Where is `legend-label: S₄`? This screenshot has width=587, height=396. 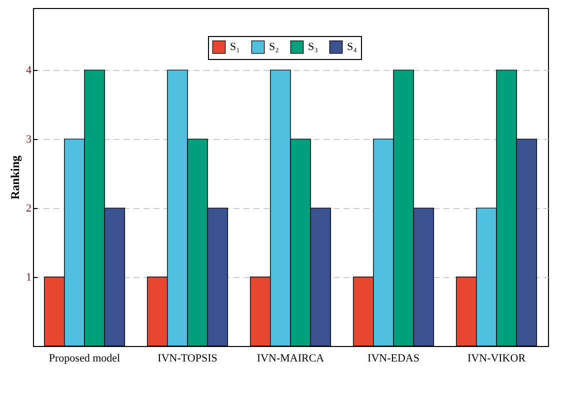
legend-label: S₄ is located at coordinates (352, 47).